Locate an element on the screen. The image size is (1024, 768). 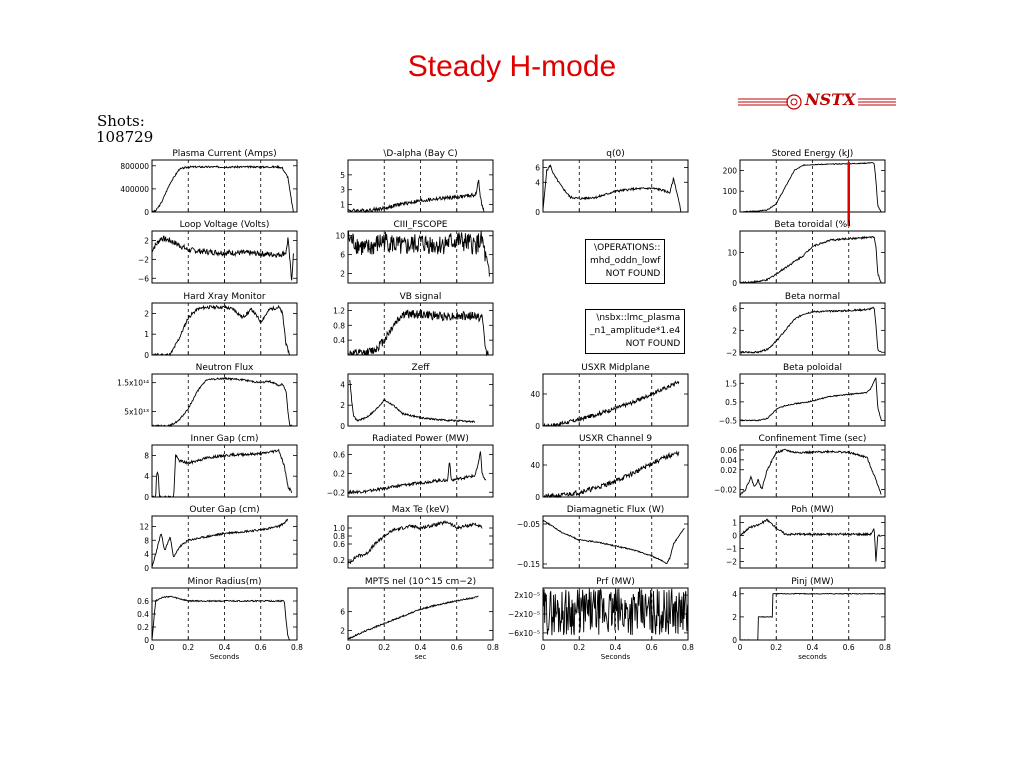
y-tick-label: 12 is located at coordinates (144, 526).